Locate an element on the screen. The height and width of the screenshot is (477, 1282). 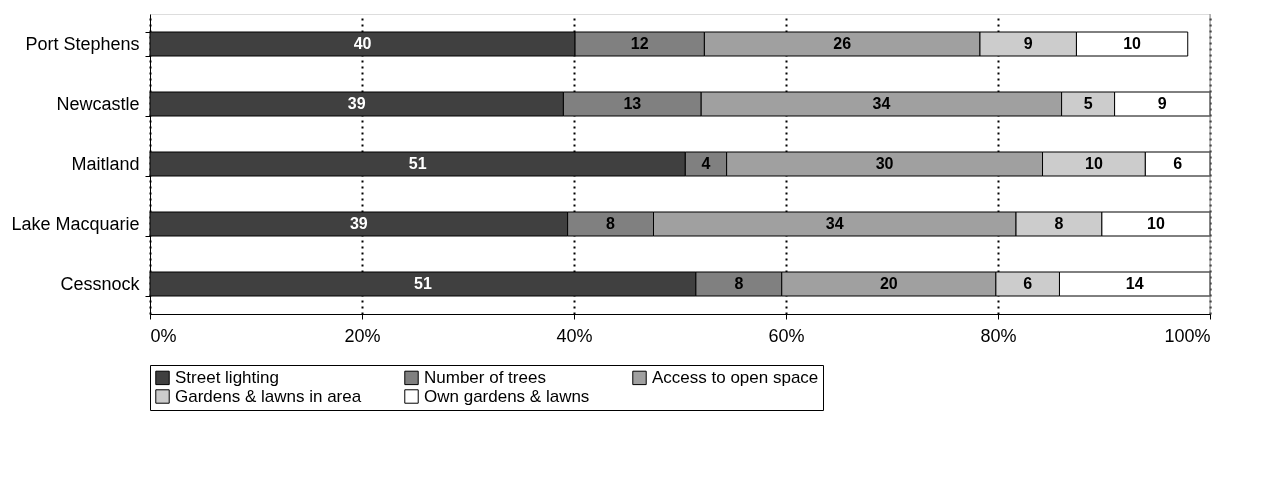
x-tick-label: 20% is located at coordinates (362, 335).